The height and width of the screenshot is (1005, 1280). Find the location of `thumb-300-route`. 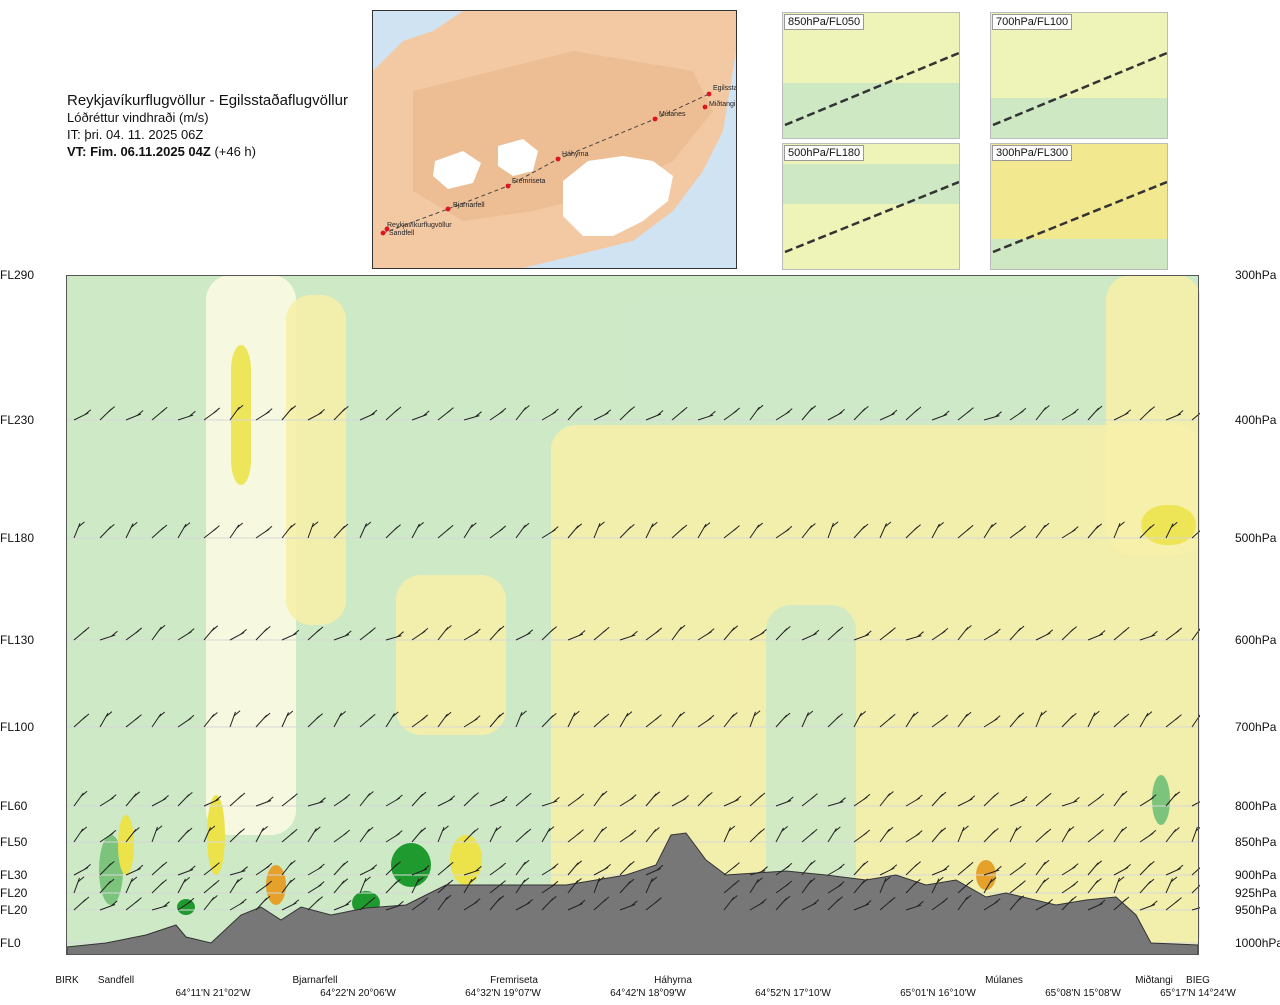

thumb-300-route is located at coordinates (1079, 217).